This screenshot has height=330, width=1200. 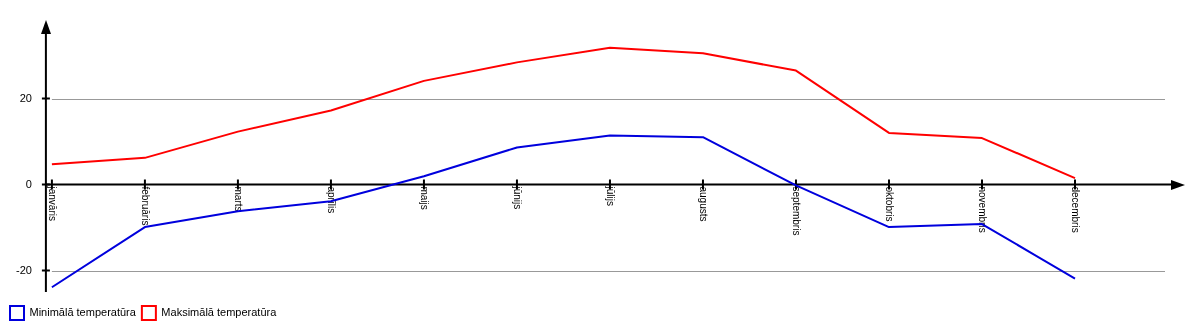 What do you see at coordinates (219, 312) in the screenshot?
I see `legend-label: Maksimālā temperatūra` at bounding box center [219, 312].